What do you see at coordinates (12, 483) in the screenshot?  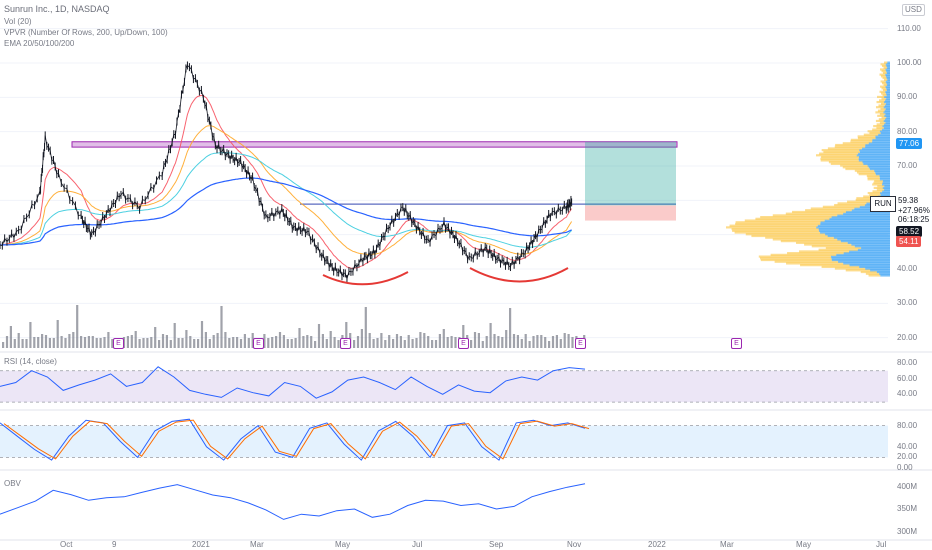 I see `obv-pane-label: OBV` at bounding box center [12, 483].